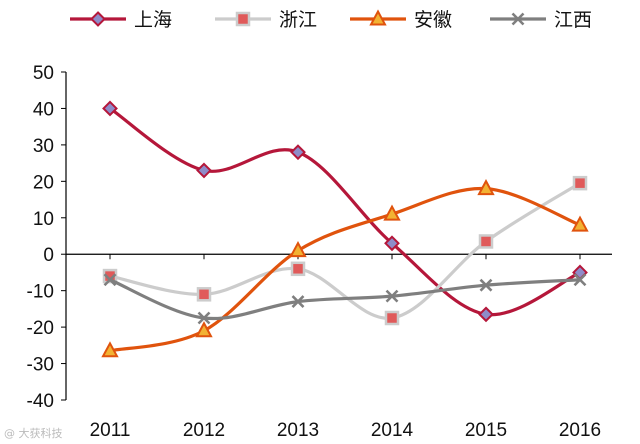  I want to click on legend-item: 浙江, so click(266, 20).